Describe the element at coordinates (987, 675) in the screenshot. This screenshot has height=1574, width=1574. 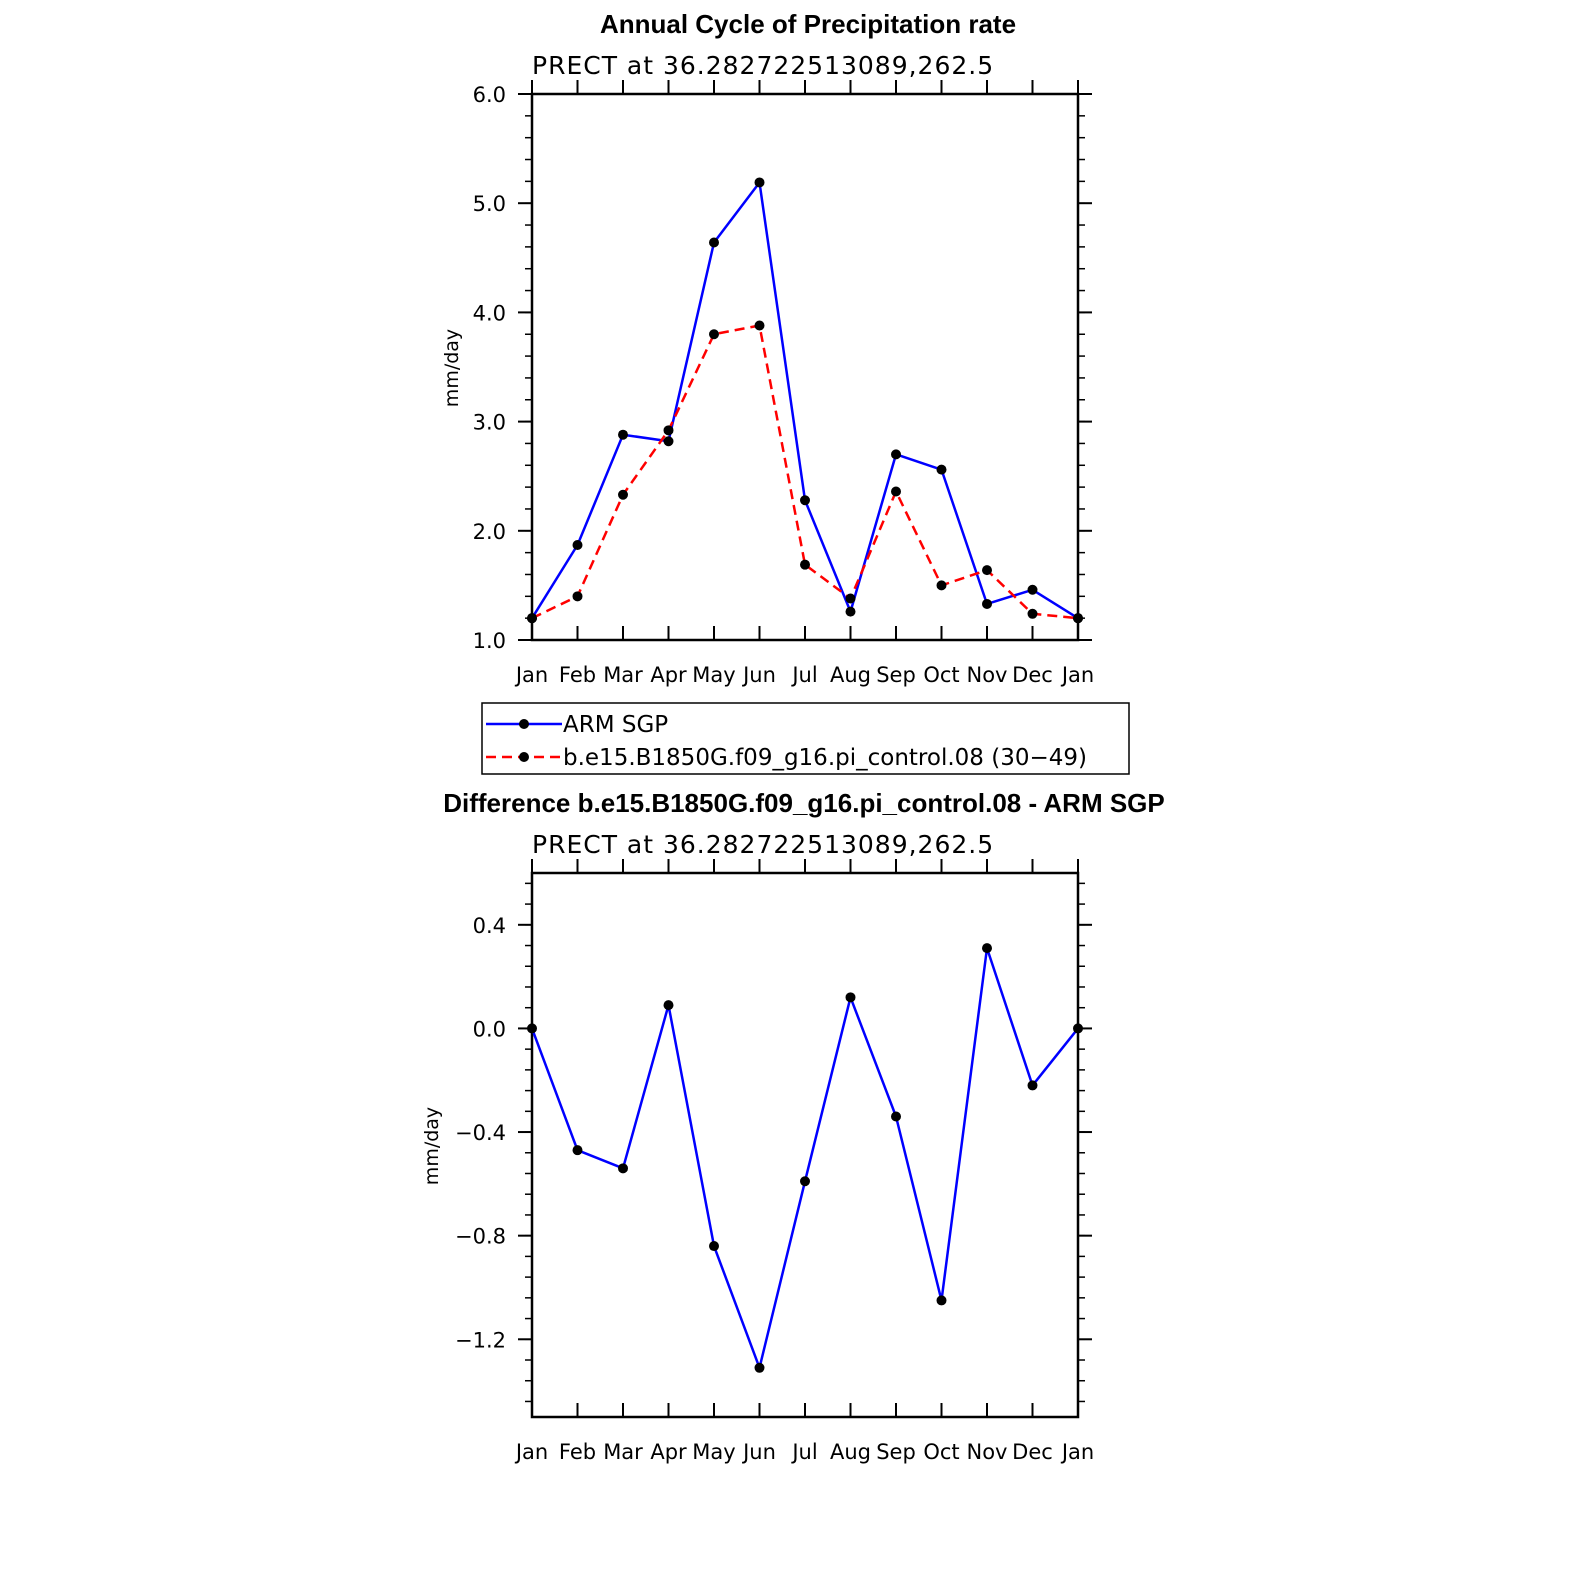
I see `chart1-xtick-label: Nov` at that location.